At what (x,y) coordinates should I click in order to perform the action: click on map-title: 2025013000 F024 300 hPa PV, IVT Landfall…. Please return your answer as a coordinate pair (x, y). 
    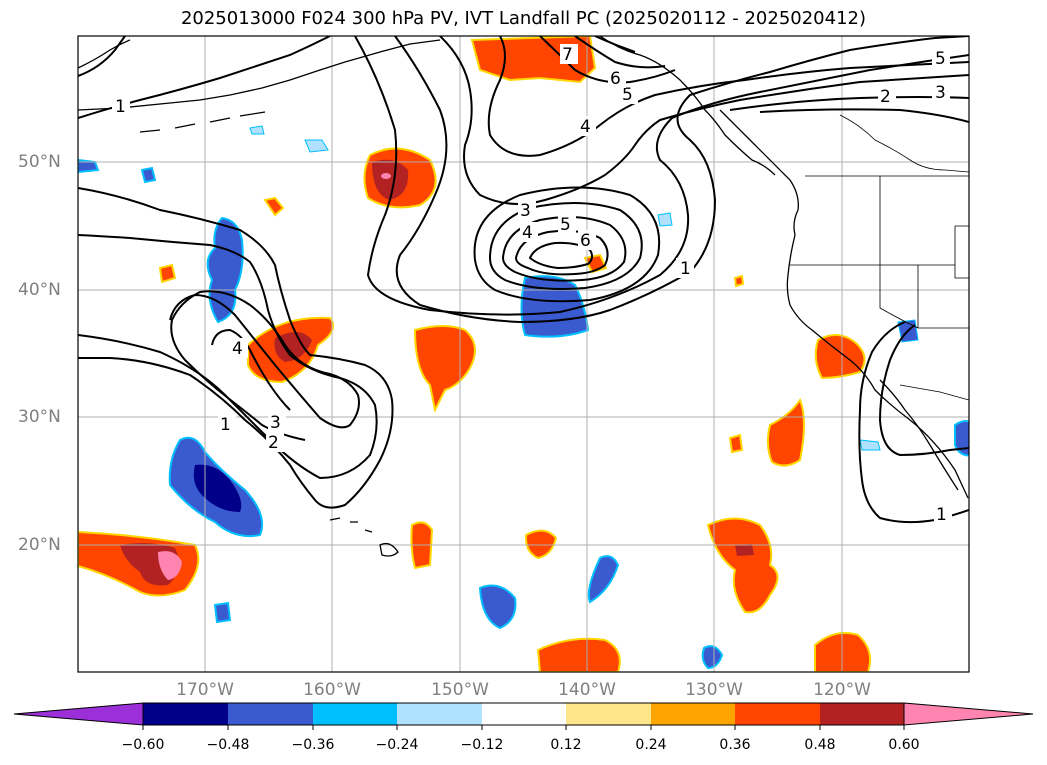
    Looking at the image, I should click on (523, 18).